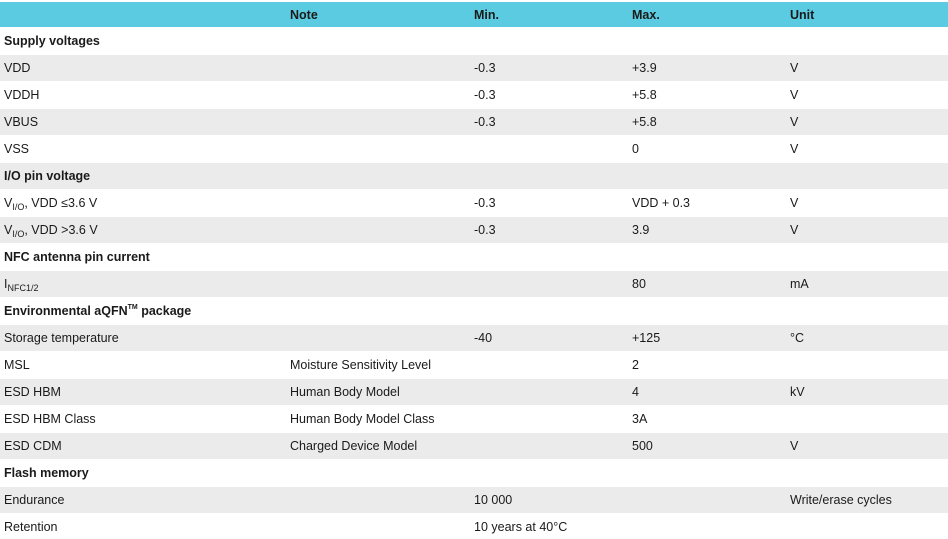  What do you see at coordinates (17, 68) in the screenshot?
I see `param-cell: VDD` at bounding box center [17, 68].